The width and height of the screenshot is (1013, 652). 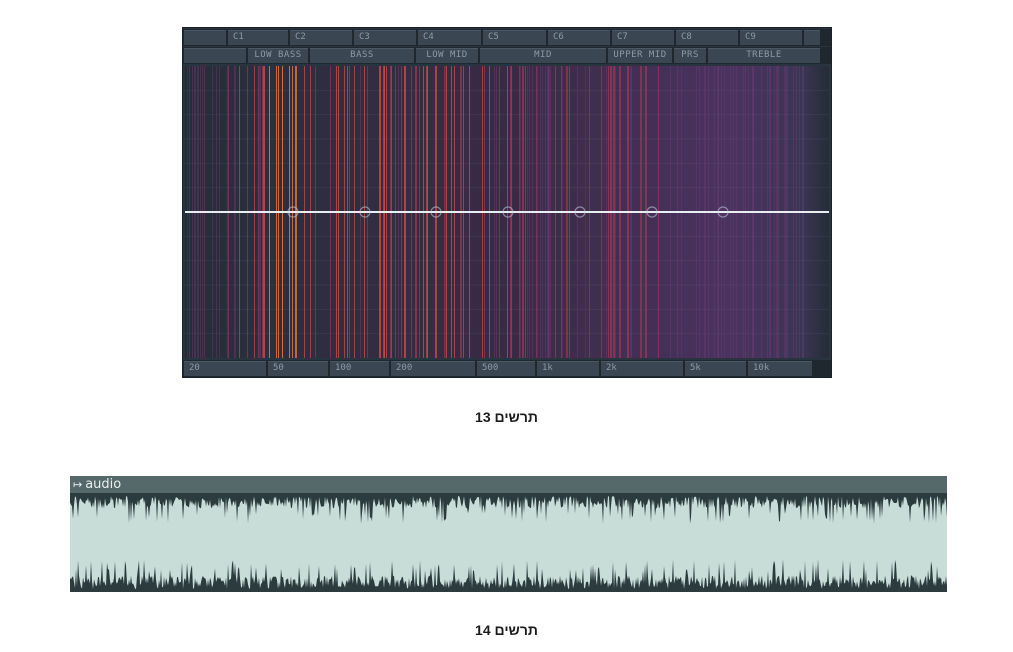 I want to click on figure-13-caption: תרשים 13, so click(x=506, y=417).